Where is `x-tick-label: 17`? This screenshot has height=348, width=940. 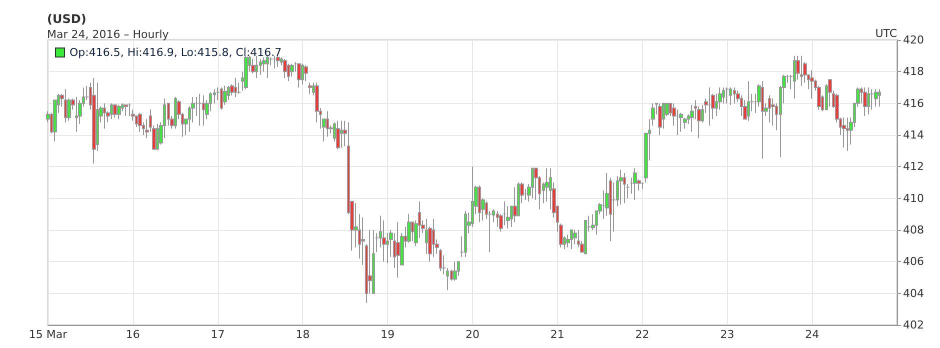
x-tick-label: 17 is located at coordinates (217, 334).